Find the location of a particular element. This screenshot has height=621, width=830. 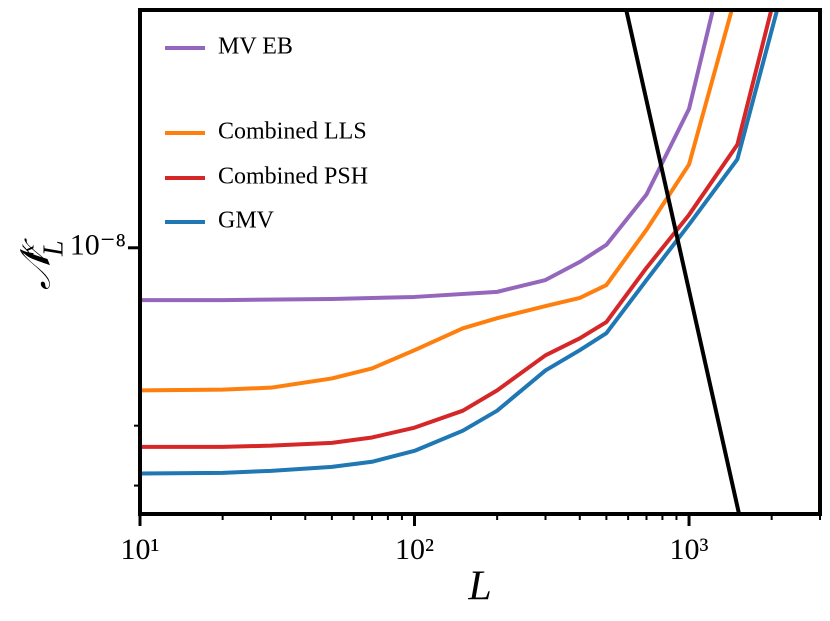

y-label-sub: L is located at coordinates (53, 248).